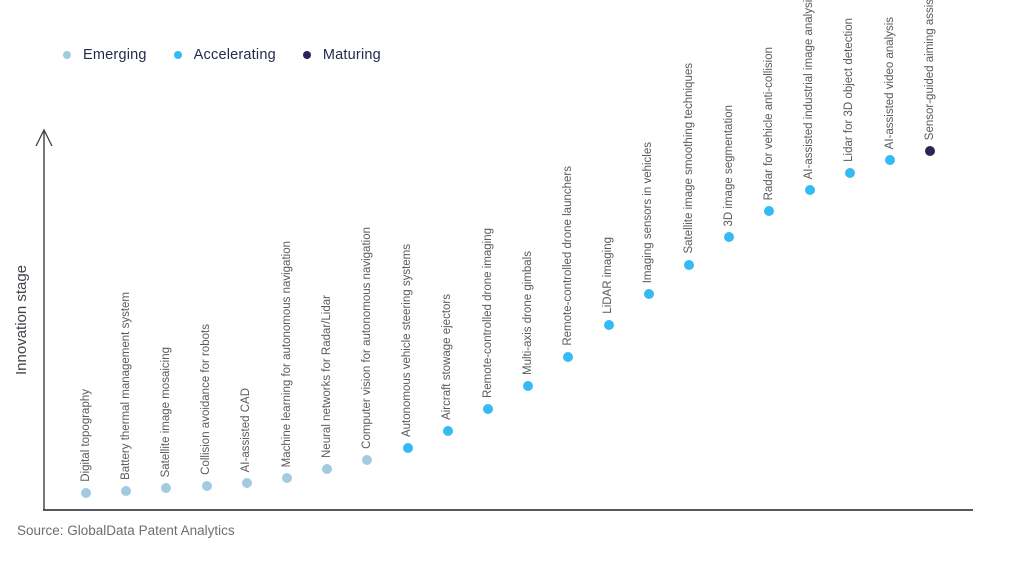 Image resolution: width=1024 pixels, height=576 pixels. What do you see at coordinates (487, 312) in the screenshot?
I see `data-point-label: Remote-controlled drone imaging` at bounding box center [487, 312].